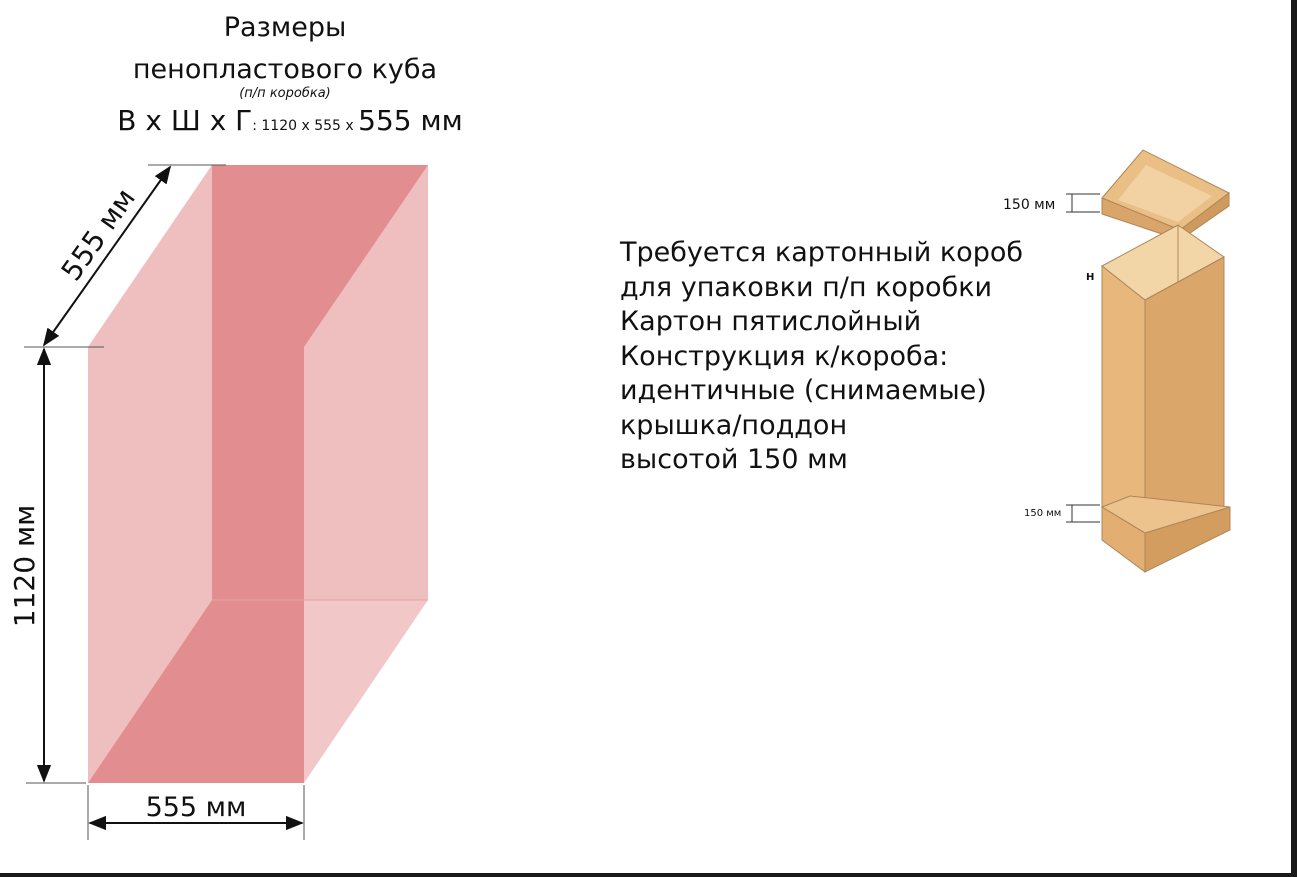  What do you see at coordinates (1294, 438) in the screenshot?
I see `frame-right-border` at bounding box center [1294, 438].